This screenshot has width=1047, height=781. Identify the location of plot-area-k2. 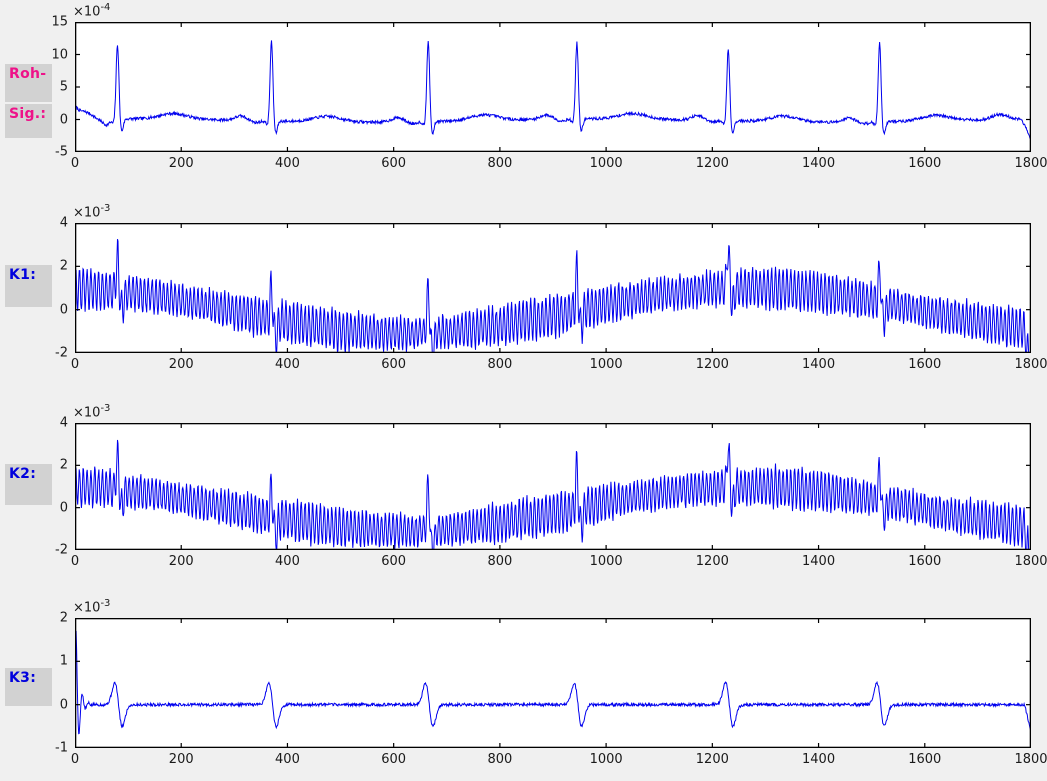
(553, 486).